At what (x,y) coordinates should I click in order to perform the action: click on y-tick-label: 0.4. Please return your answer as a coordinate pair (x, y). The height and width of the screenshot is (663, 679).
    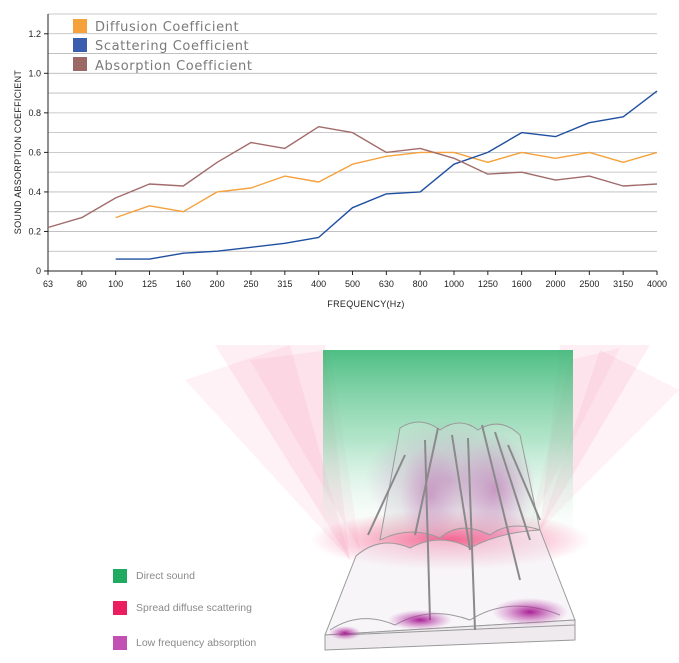
    Looking at the image, I should click on (34, 192).